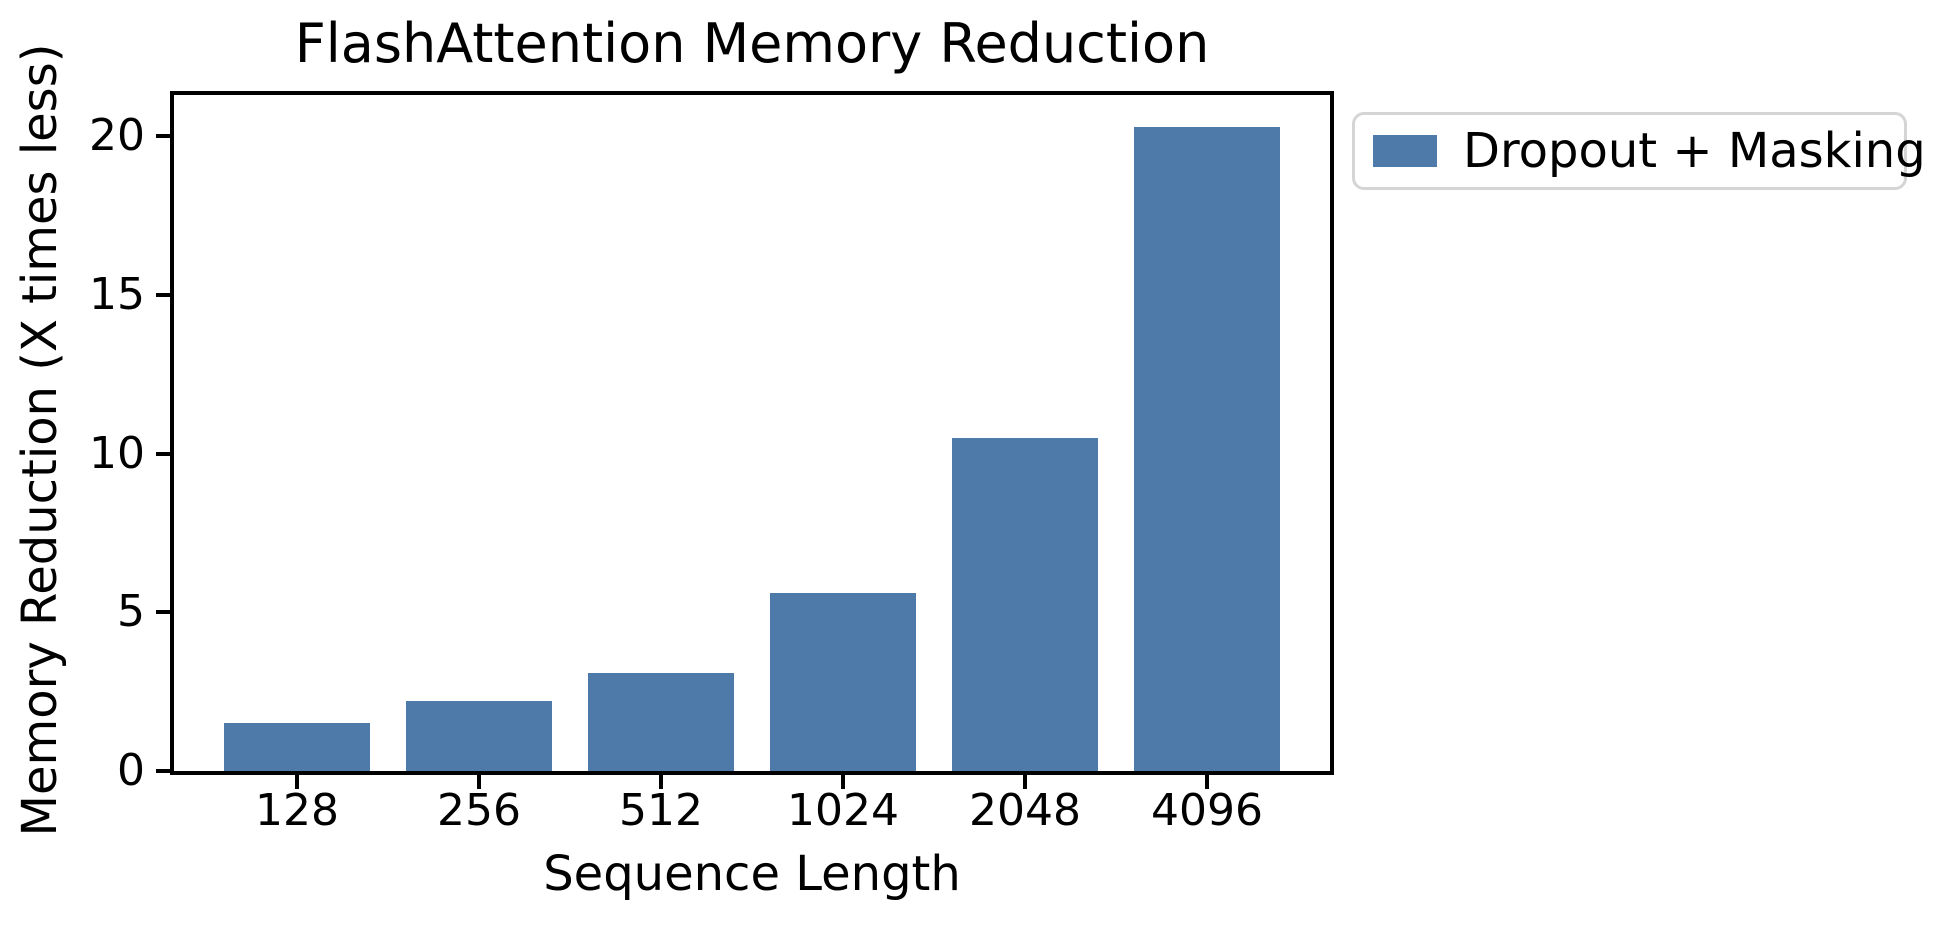 This screenshot has width=1935, height=932. What do you see at coordinates (752, 874) in the screenshot?
I see `x-axis-label: Sequence Length` at bounding box center [752, 874].